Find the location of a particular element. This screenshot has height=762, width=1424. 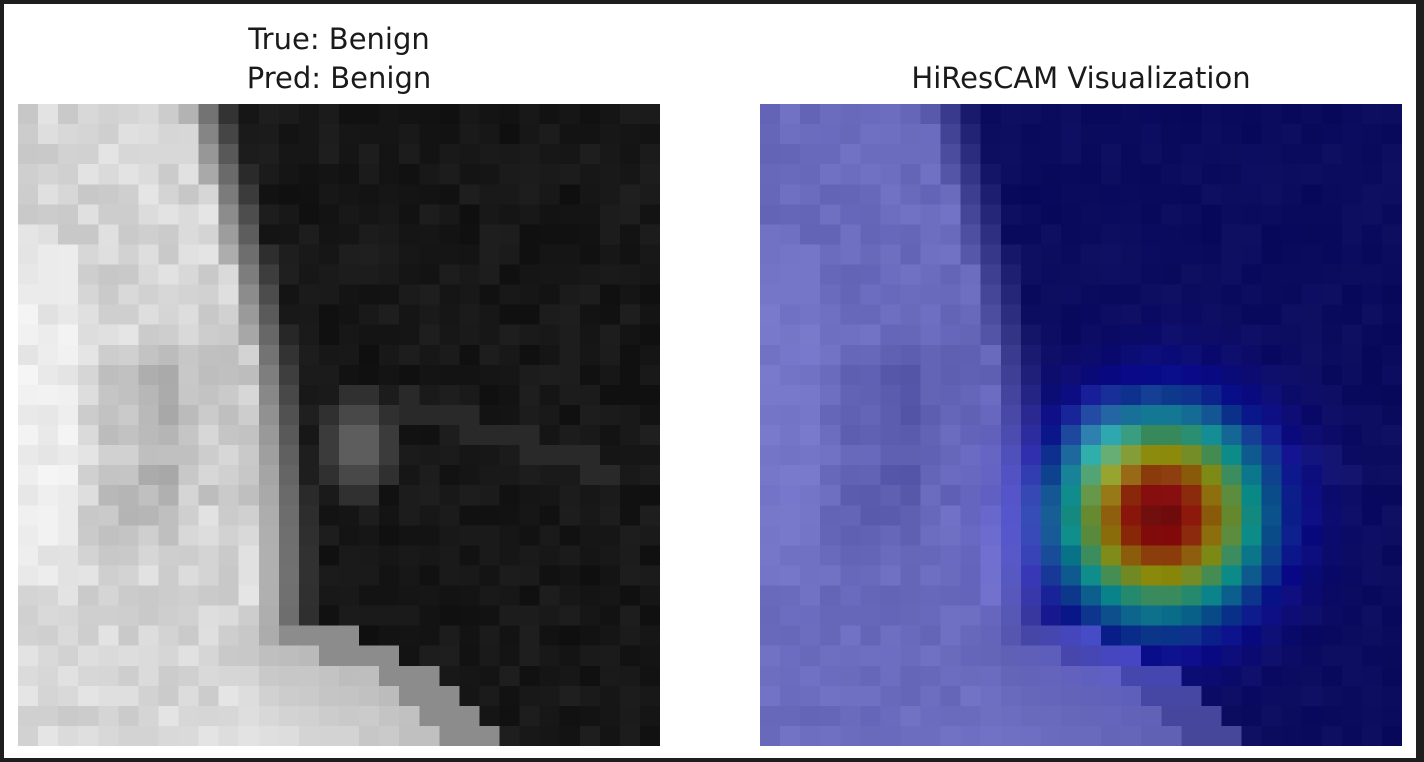

pred-label: Pred: Benign is located at coordinates (339, 78).